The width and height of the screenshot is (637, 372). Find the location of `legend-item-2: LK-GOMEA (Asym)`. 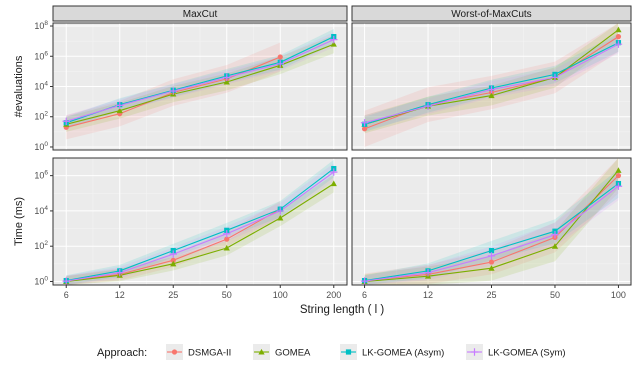

legend-item-2: LK-GOMEA (Asym) is located at coordinates (392, 352).